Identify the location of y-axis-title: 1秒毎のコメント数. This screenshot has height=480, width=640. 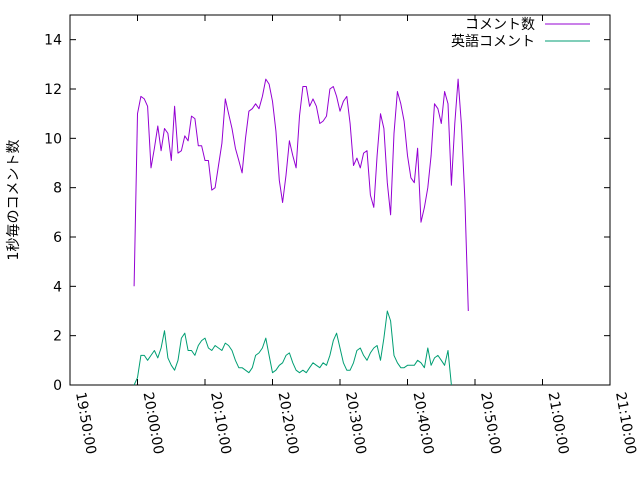
(14, 200).